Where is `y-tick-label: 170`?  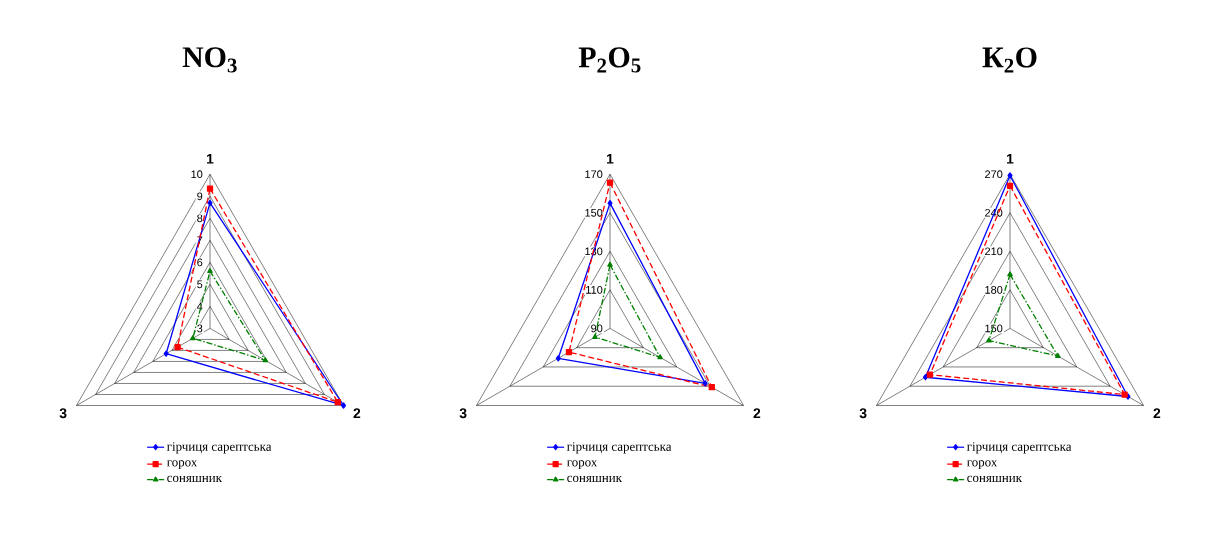
y-tick-label: 170 is located at coordinates (594, 174).